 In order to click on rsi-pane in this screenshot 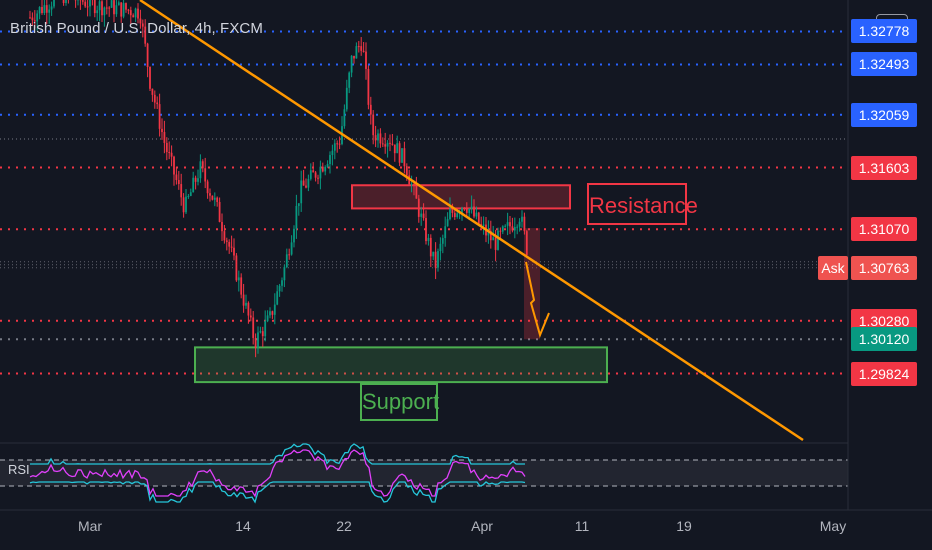, I will do `click(424, 473)`.